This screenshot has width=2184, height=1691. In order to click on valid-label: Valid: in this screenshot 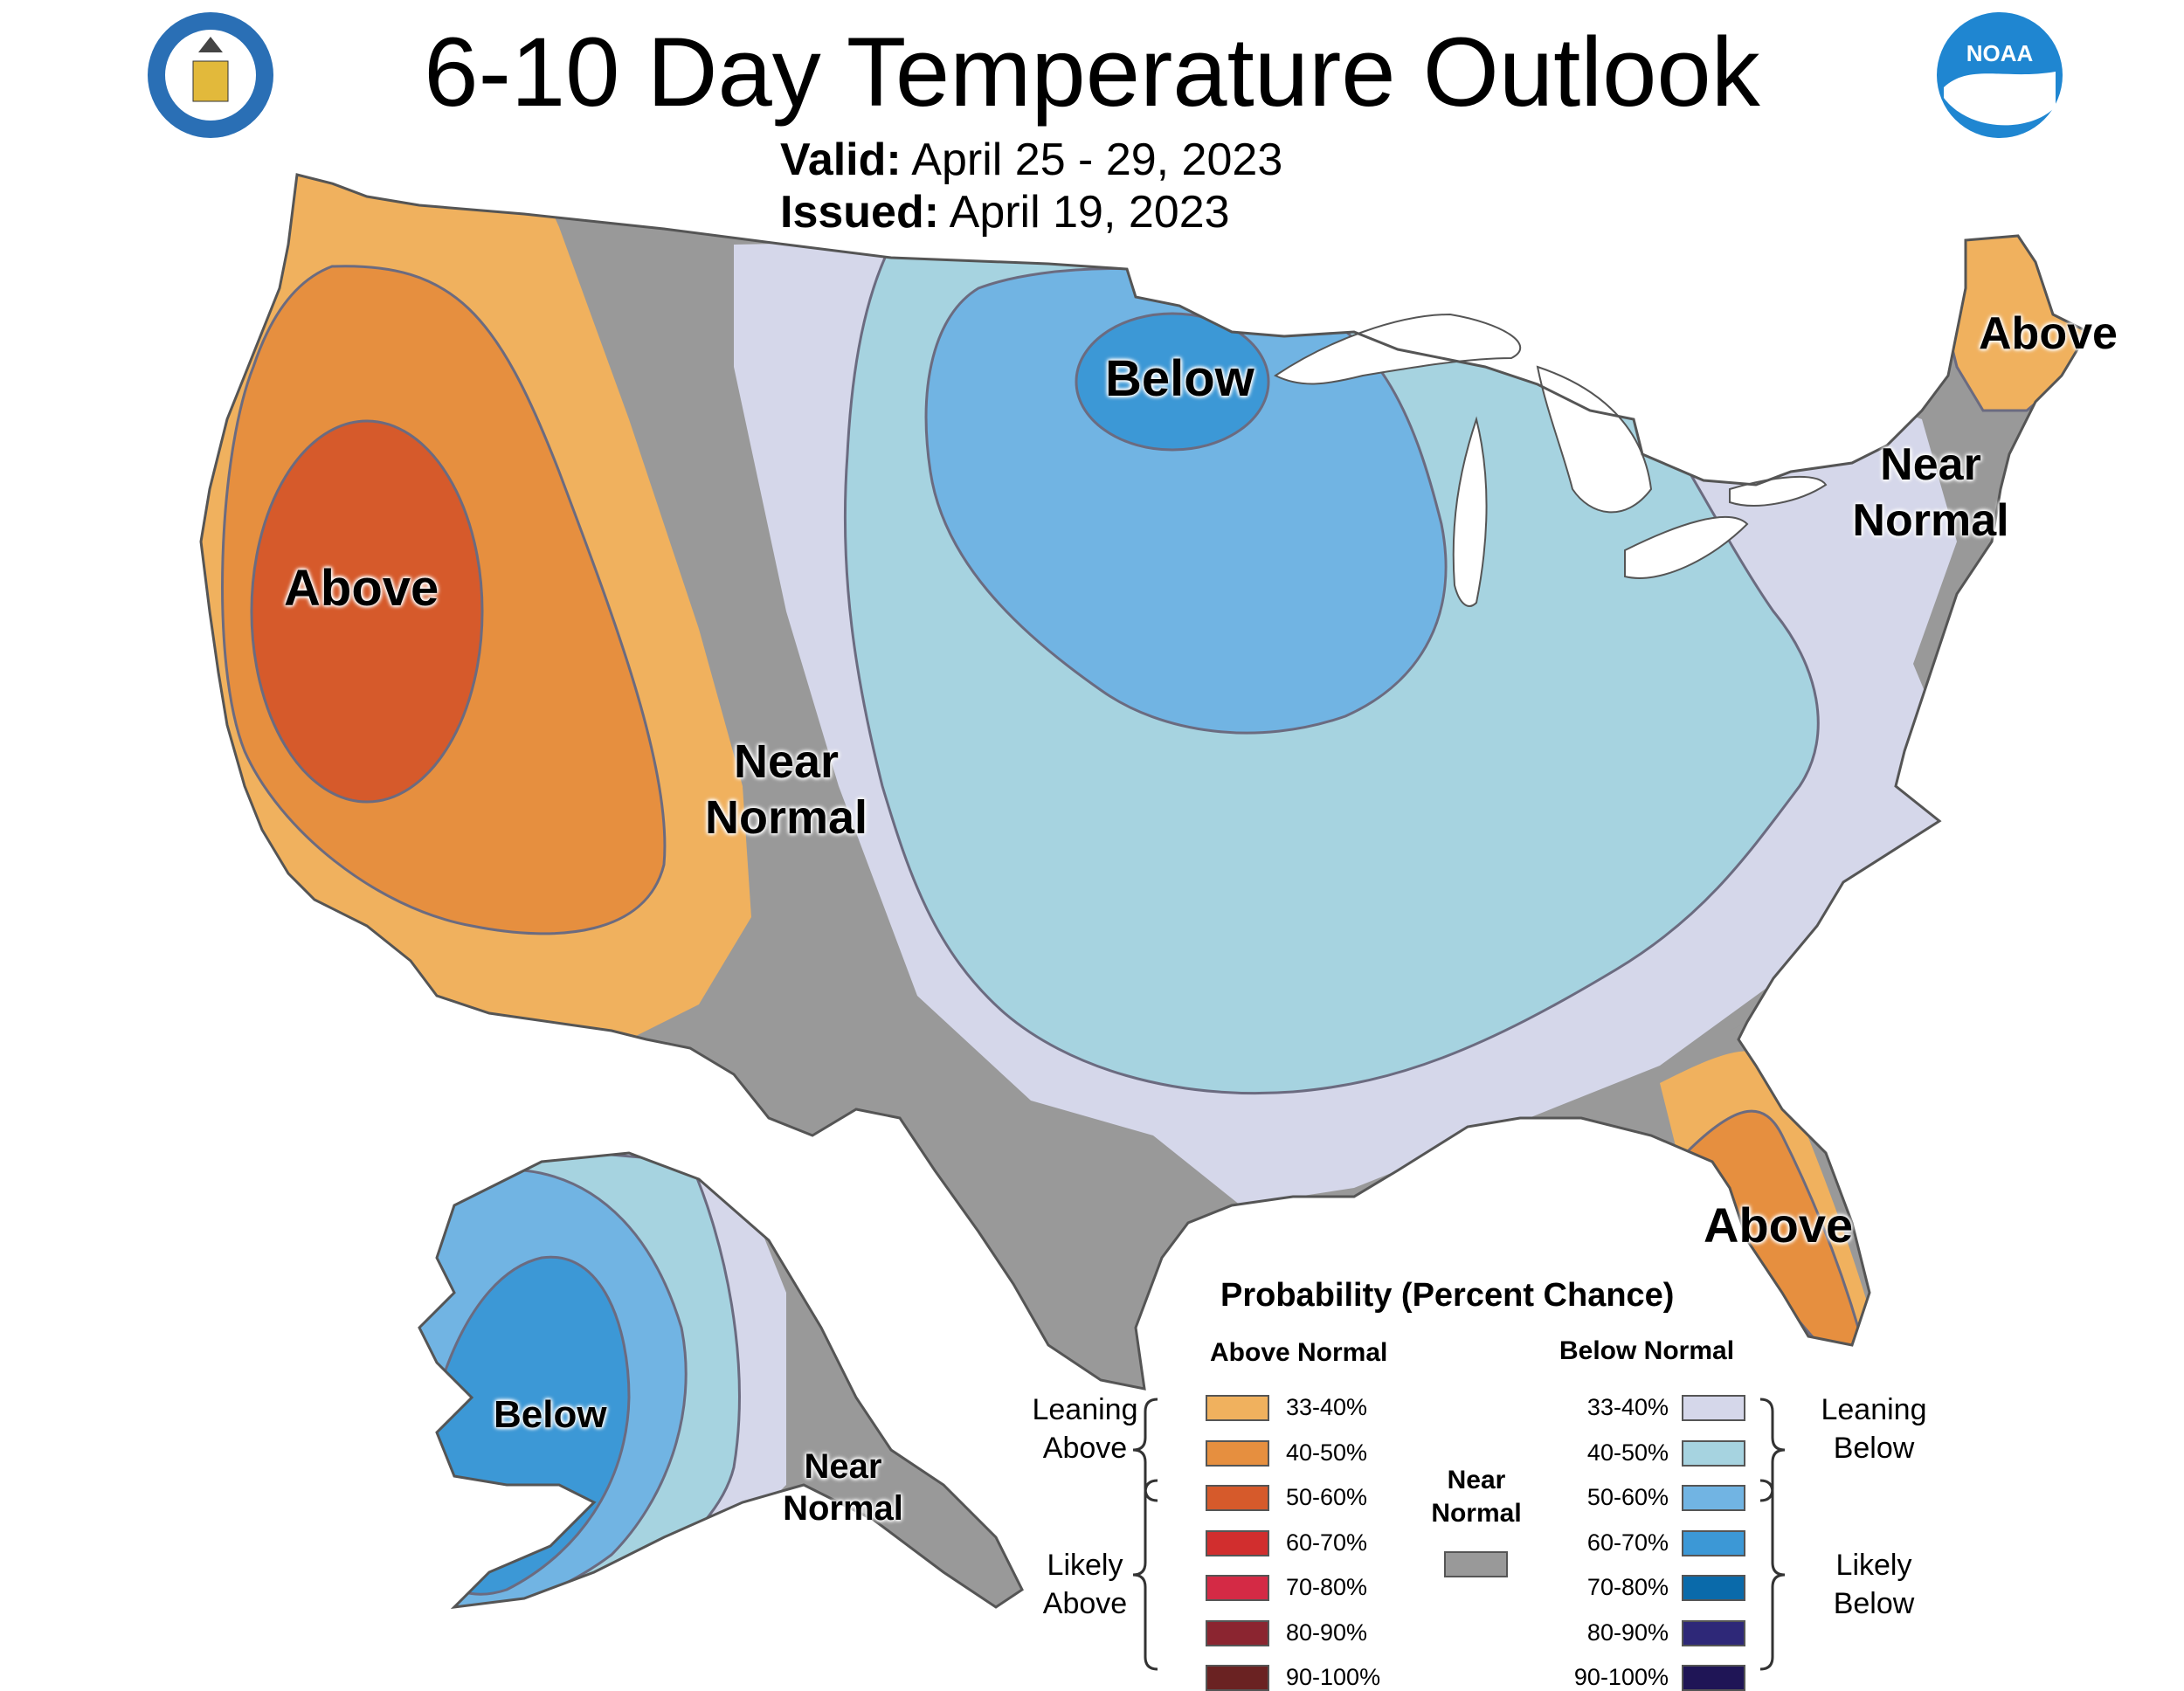, I will do `click(841, 160)`.